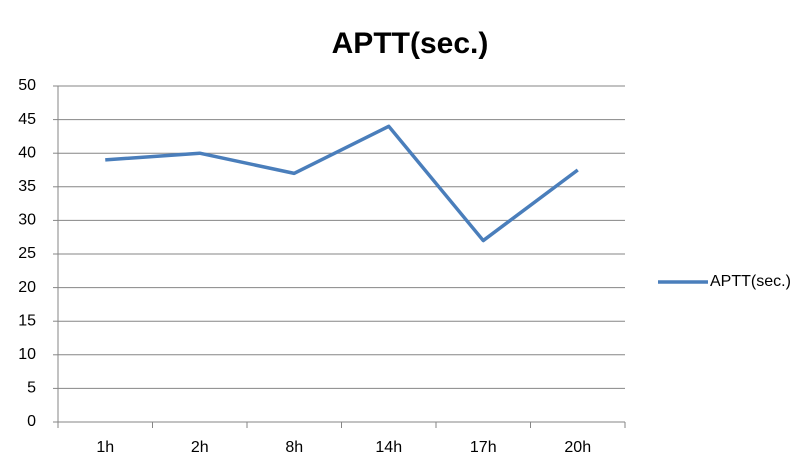 Image resolution: width=810 pixels, height=467 pixels. What do you see at coordinates (27, 119) in the screenshot?
I see `y-tick-label: 45` at bounding box center [27, 119].